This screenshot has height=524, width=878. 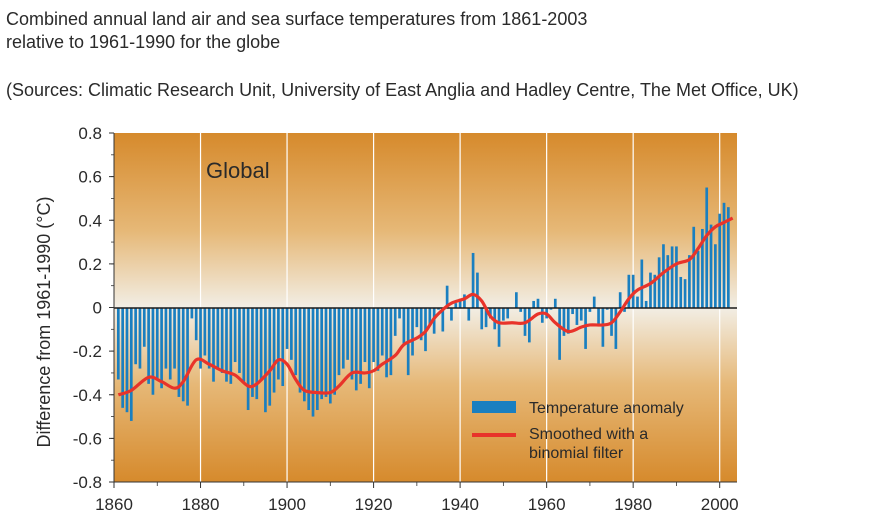 I want to click on anomaly-bar-1920, so click(x=373, y=335).